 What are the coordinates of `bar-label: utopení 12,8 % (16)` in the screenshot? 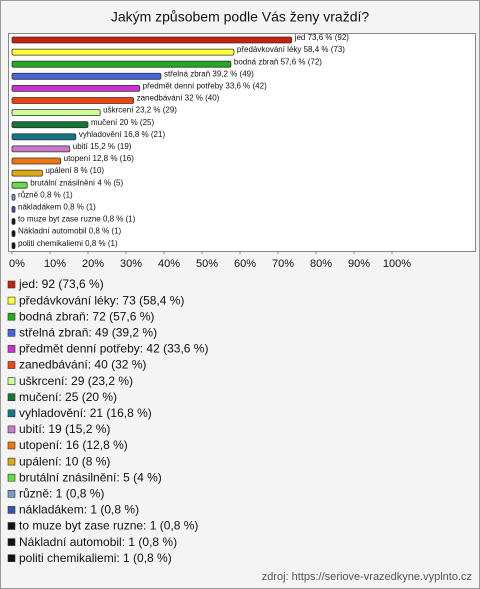 It's located at (99, 158).